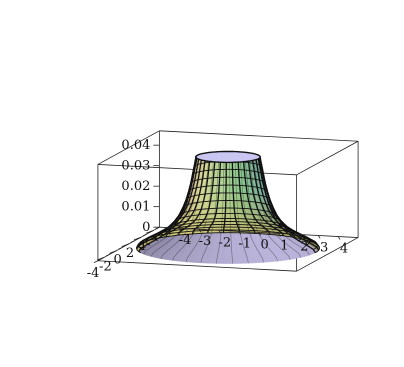 Image resolution: width=404 pixels, height=367 pixels. What do you see at coordinates (327, 158) in the screenshot?
I see `box-edge-right-top` at bounding box center [327, 158].